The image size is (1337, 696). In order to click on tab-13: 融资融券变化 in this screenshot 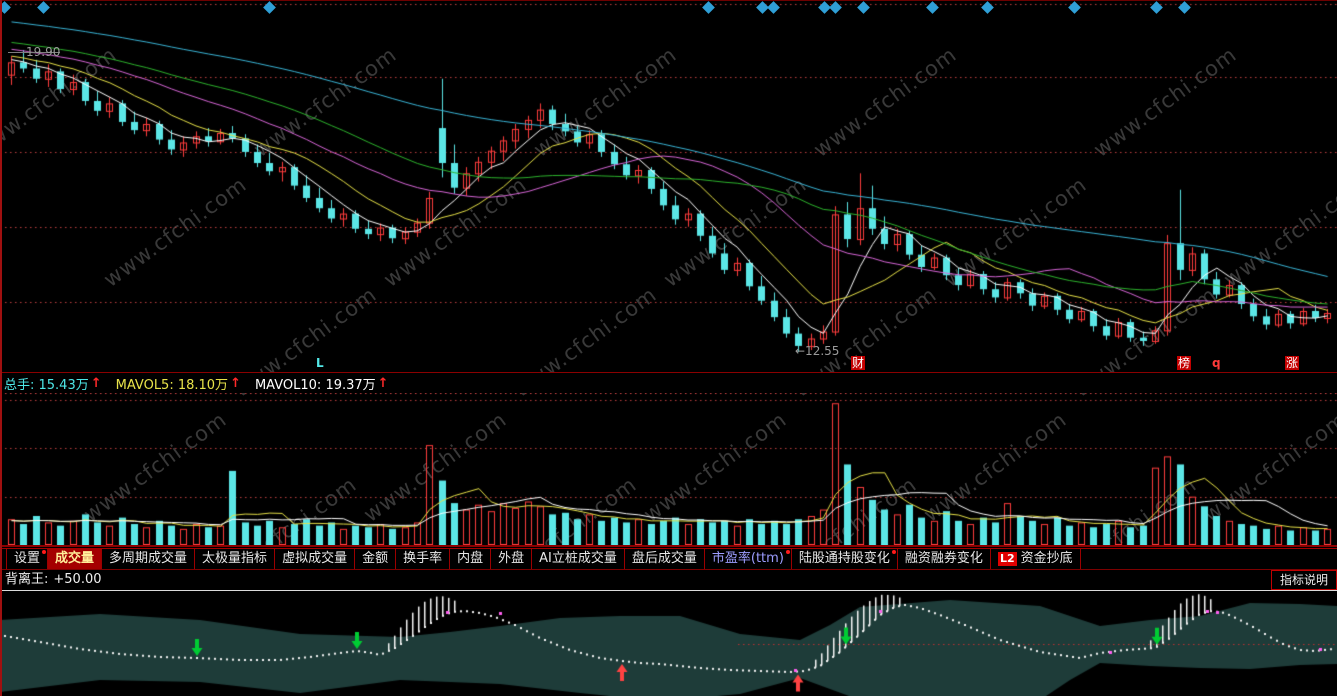, I will do `click(944, 559)`.